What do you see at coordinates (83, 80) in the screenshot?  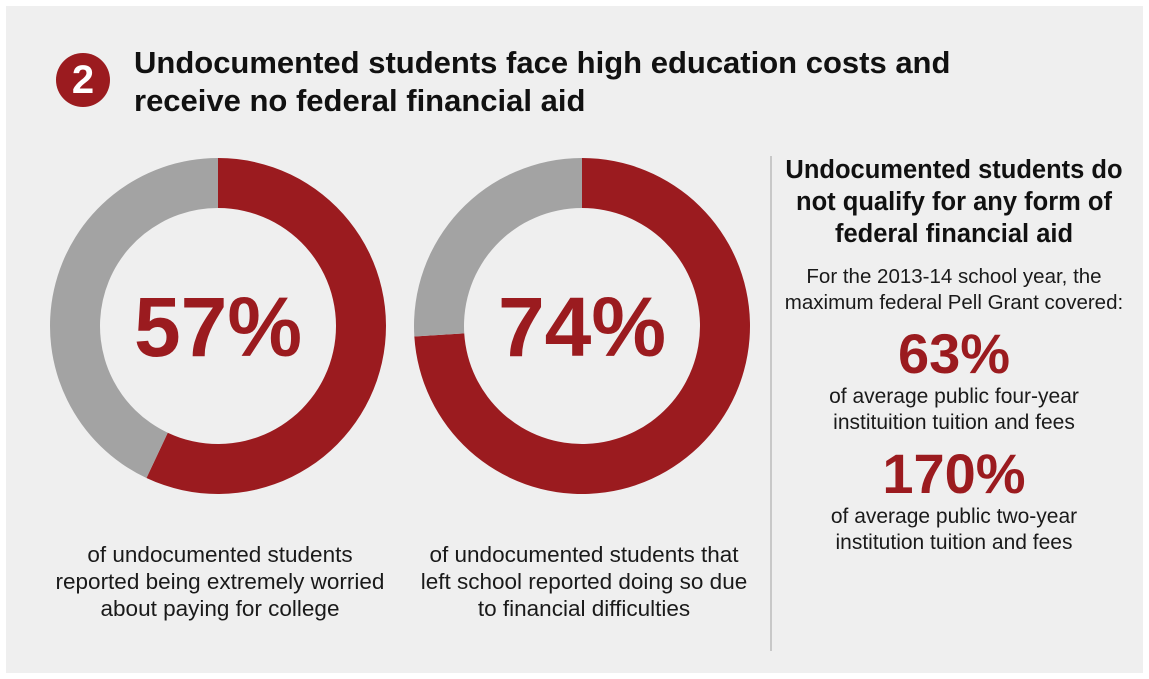 I see `section-number-badge: 2` at bounding box center [83, 80].